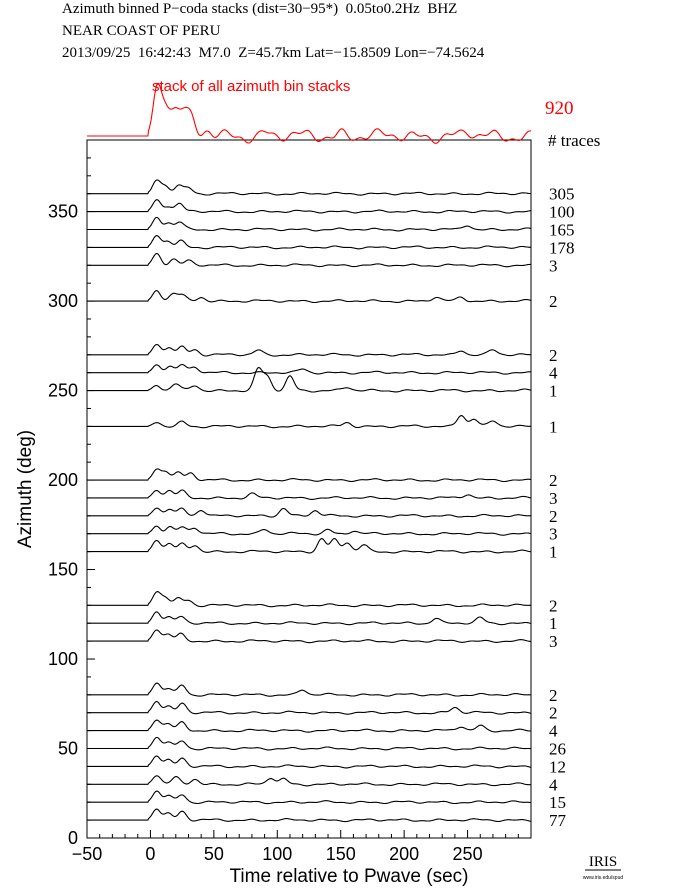  I want to click on trace-count-az-180: 2, so click(553, 516).